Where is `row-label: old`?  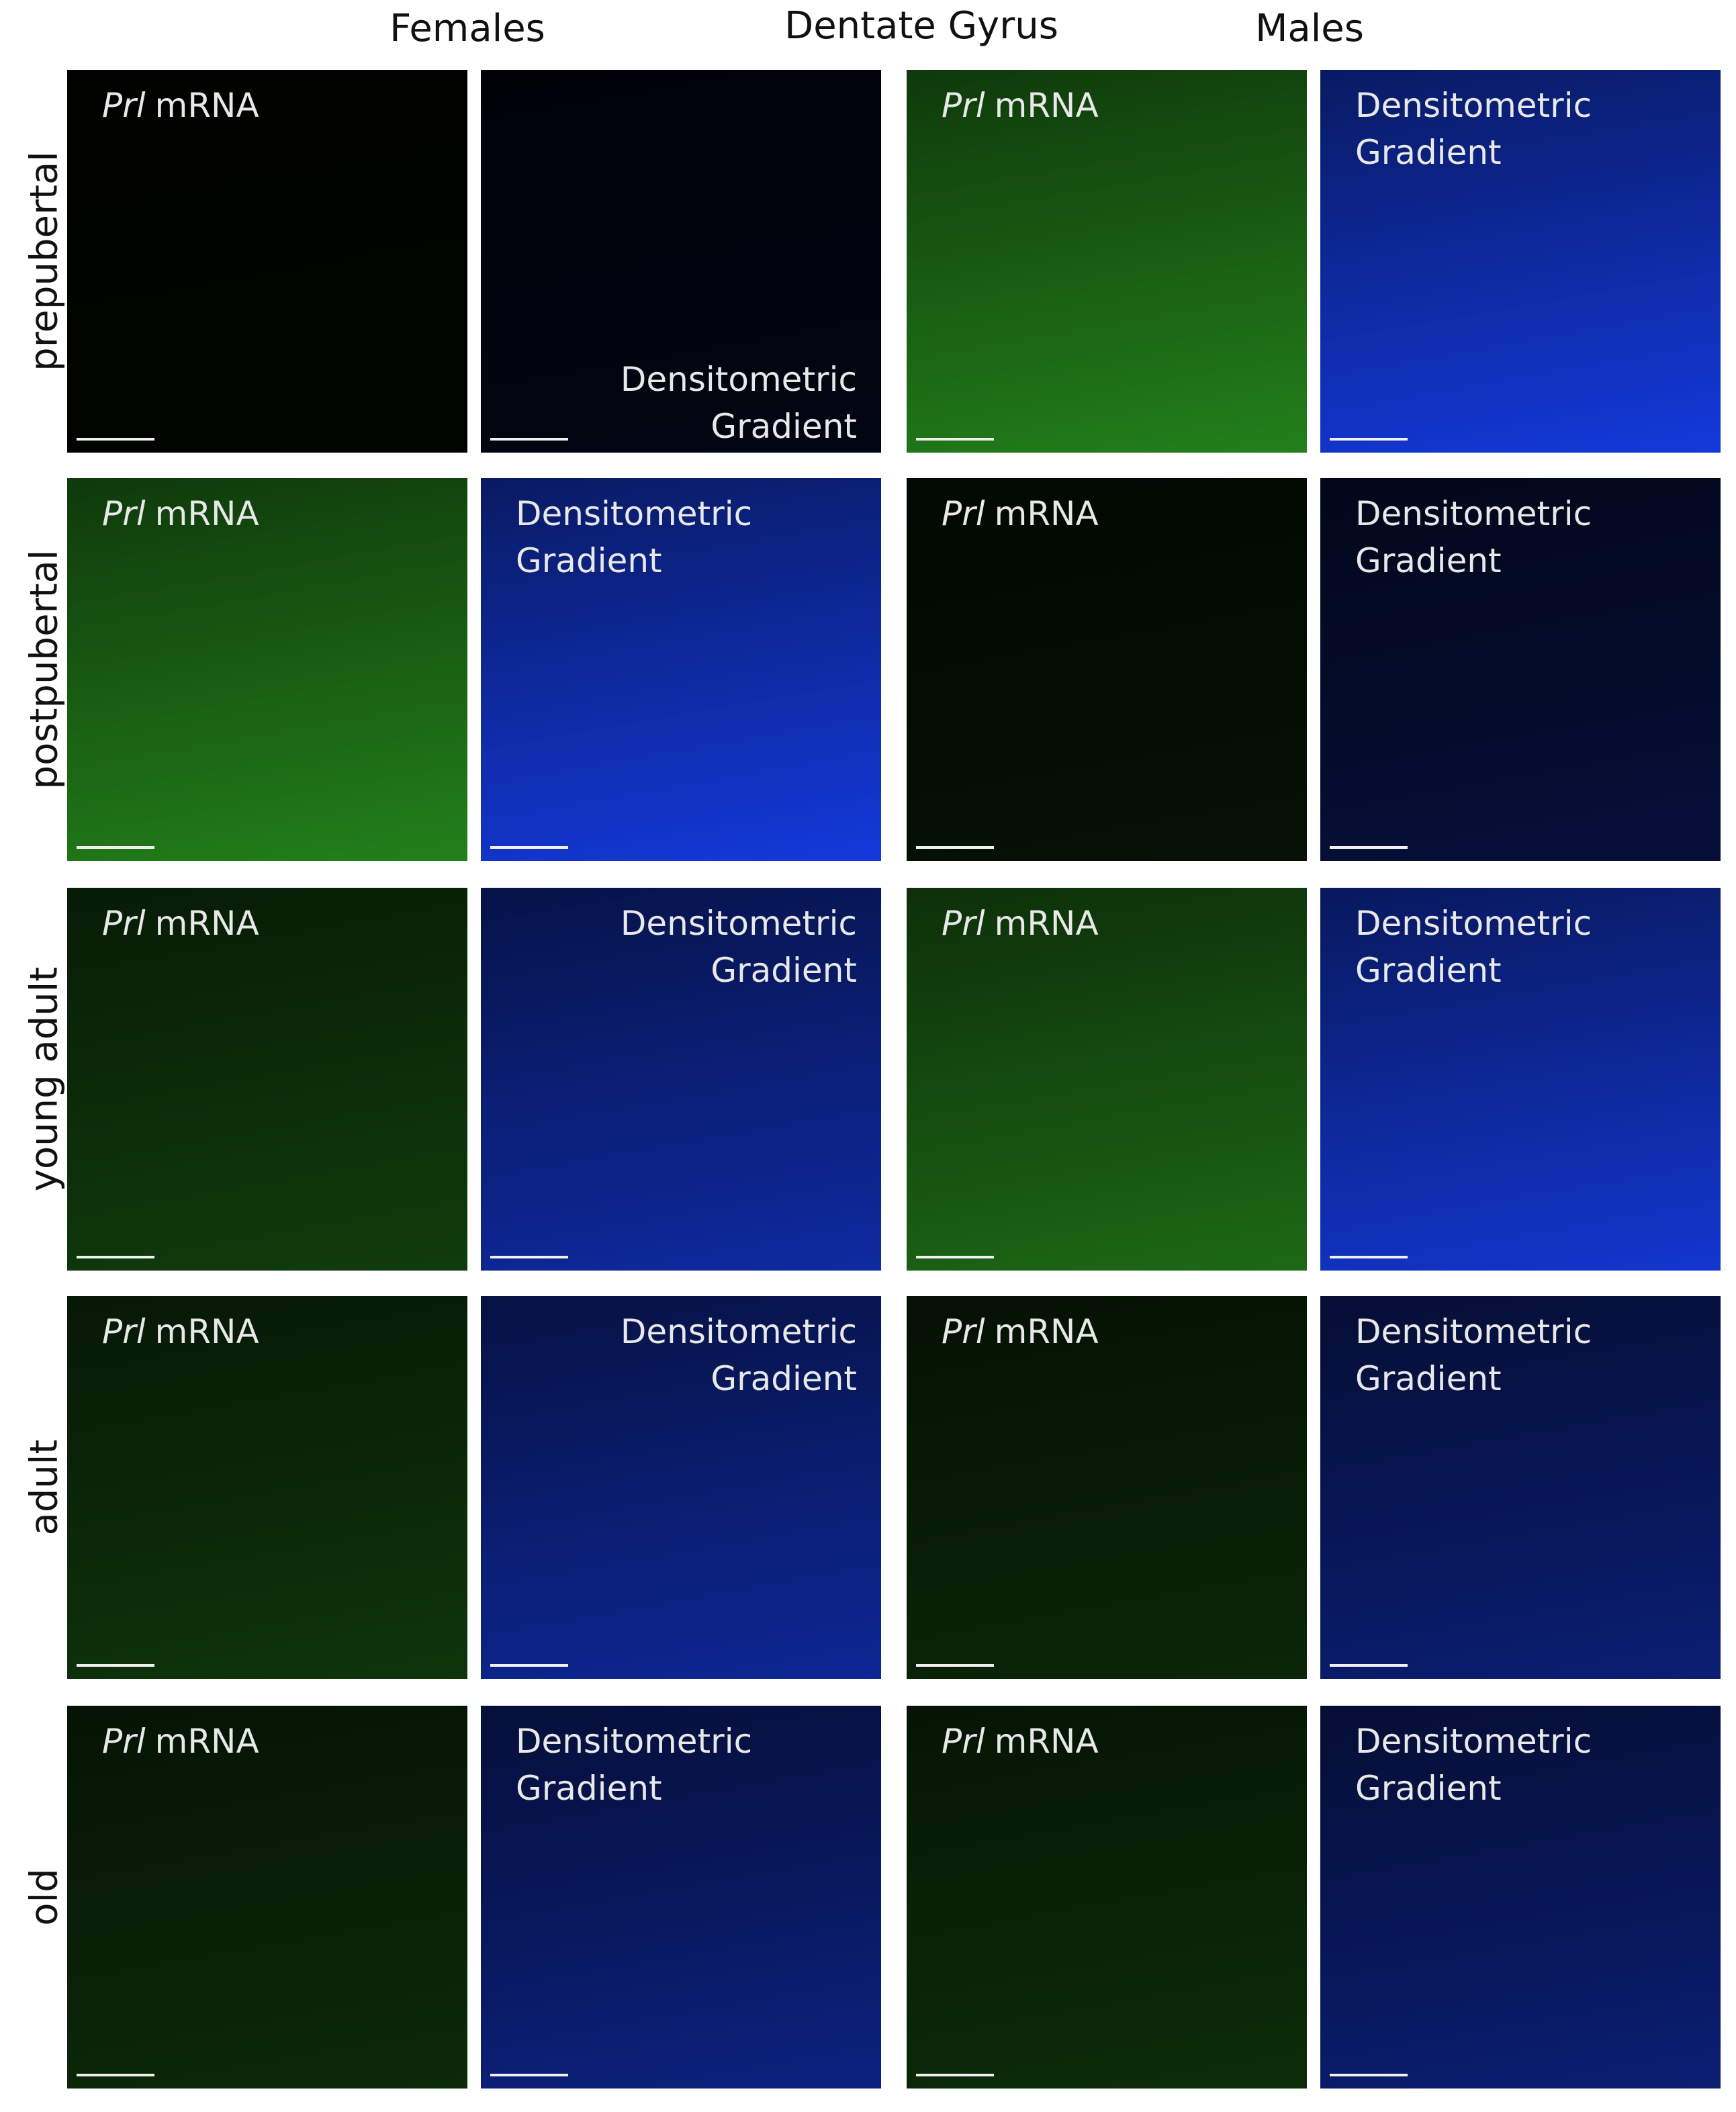
row-label: old is located at coordinates (44, 1897).